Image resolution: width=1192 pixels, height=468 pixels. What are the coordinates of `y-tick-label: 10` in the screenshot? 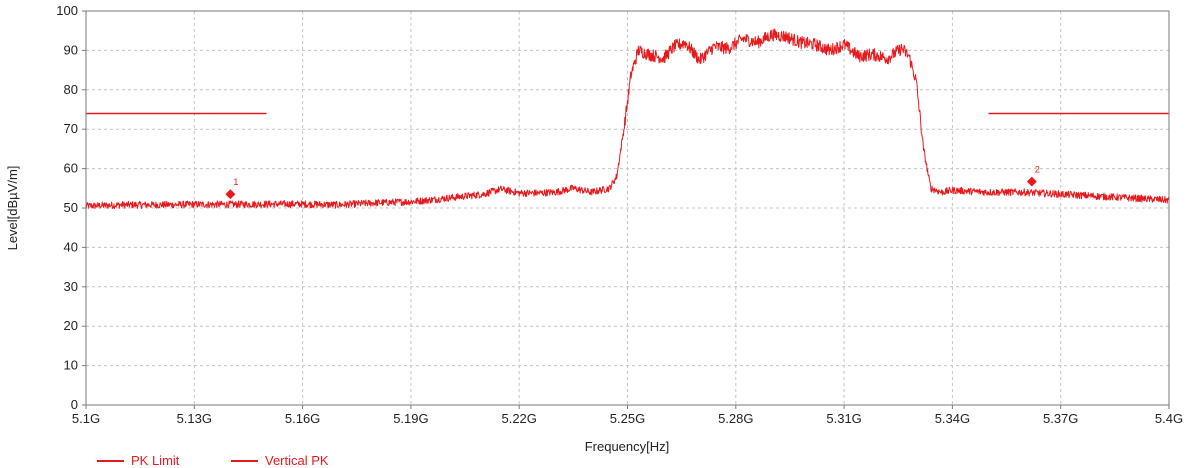 It's located at (71, 365).